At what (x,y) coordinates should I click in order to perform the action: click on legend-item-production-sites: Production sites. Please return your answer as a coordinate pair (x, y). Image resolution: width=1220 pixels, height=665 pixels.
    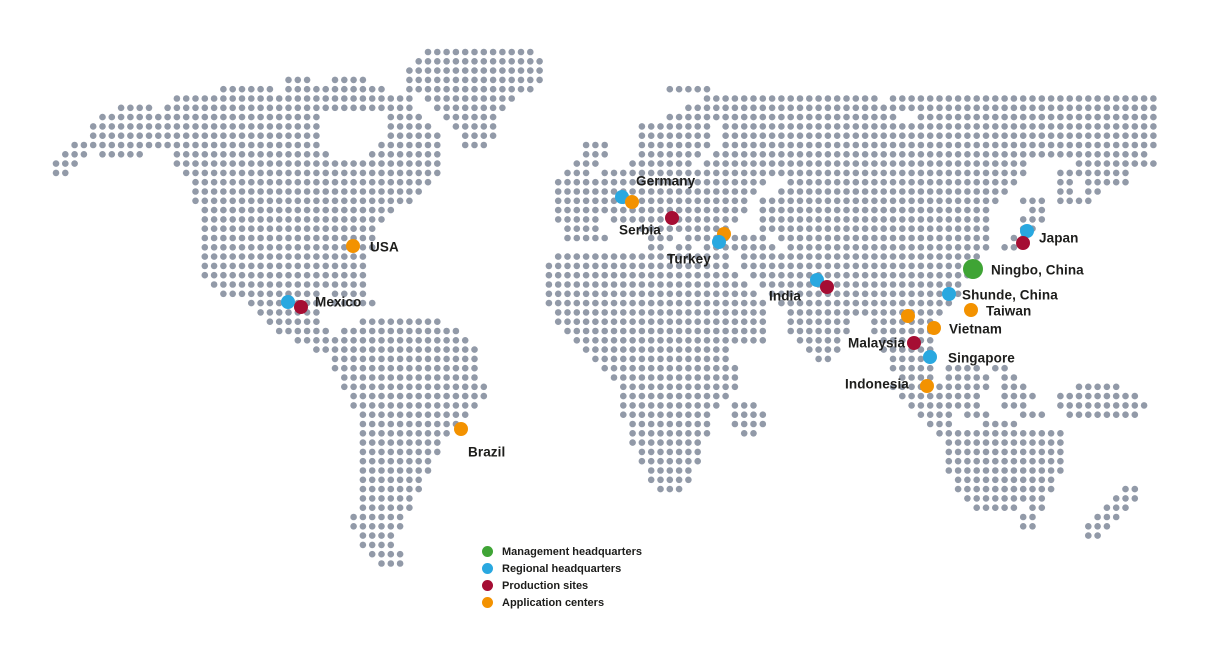
    Looking at the image, I should click on (562, 586).